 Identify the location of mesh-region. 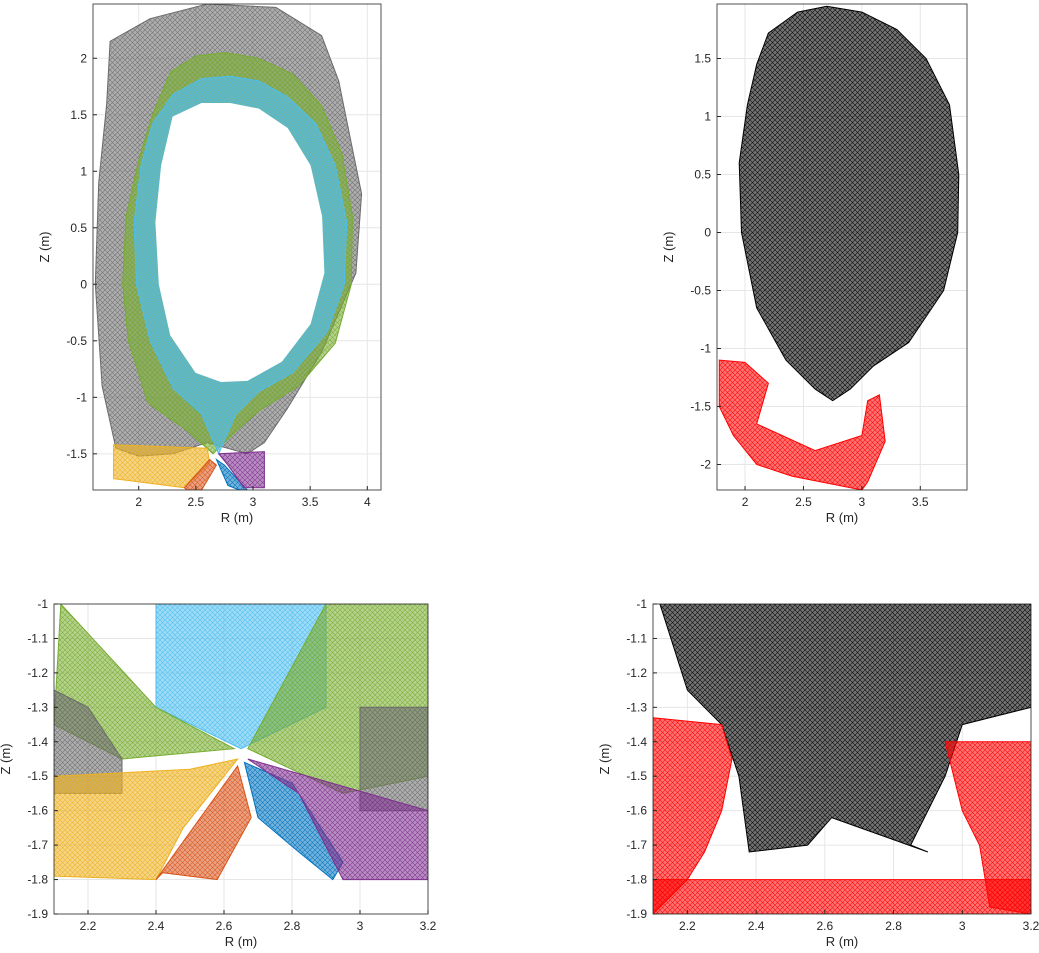
(240, 243).